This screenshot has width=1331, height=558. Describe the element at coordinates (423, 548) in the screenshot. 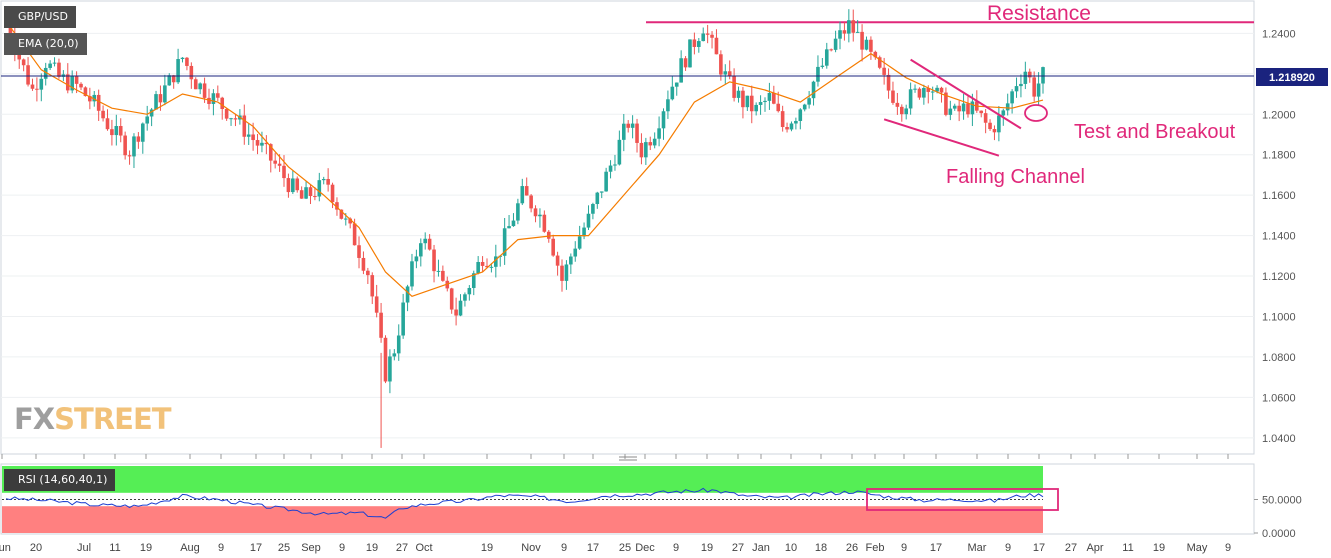

I see `x-tick-label: Oct` at that location.